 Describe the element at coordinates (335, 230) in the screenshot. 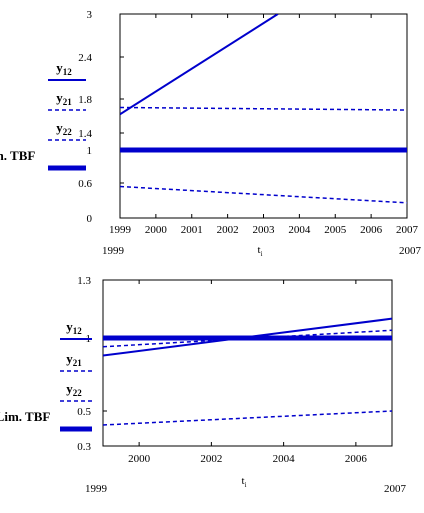

I see `x-tick-label: 2005` at that location.